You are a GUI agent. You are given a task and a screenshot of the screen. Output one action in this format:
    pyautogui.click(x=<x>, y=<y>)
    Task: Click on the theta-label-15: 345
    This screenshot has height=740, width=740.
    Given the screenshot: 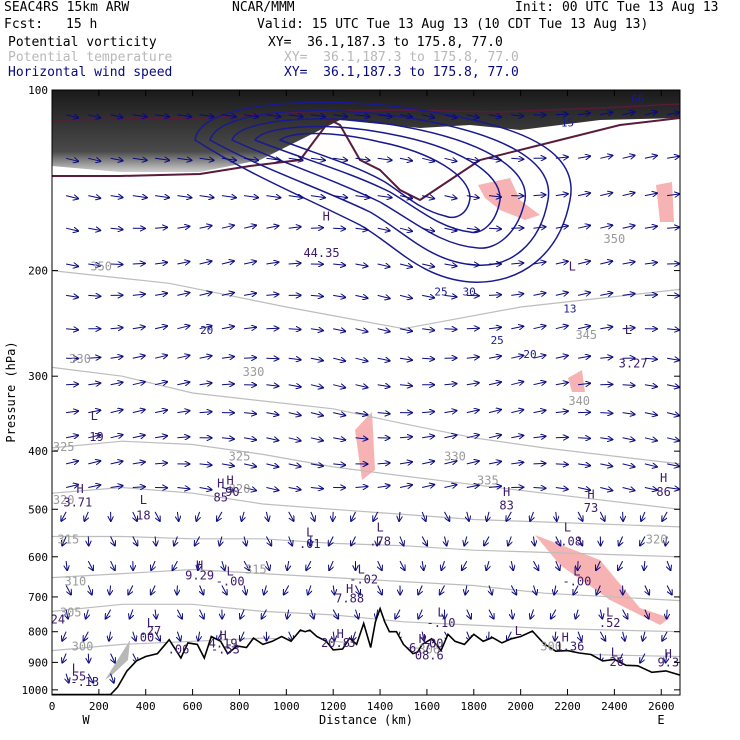 What is the action you would take?
    pyautogui.click(x=586, y=335)
    